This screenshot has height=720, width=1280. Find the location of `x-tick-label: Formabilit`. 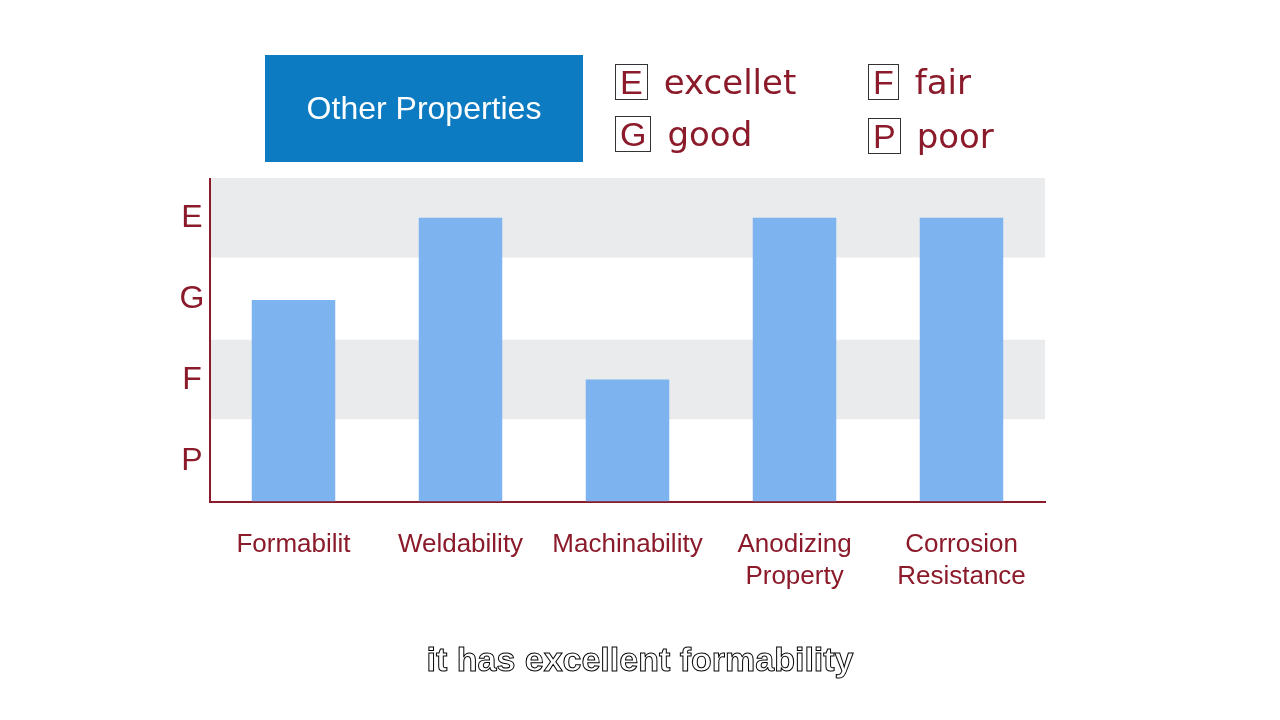

x-tick-label: Formabilit is located at coordinates (294, 543).